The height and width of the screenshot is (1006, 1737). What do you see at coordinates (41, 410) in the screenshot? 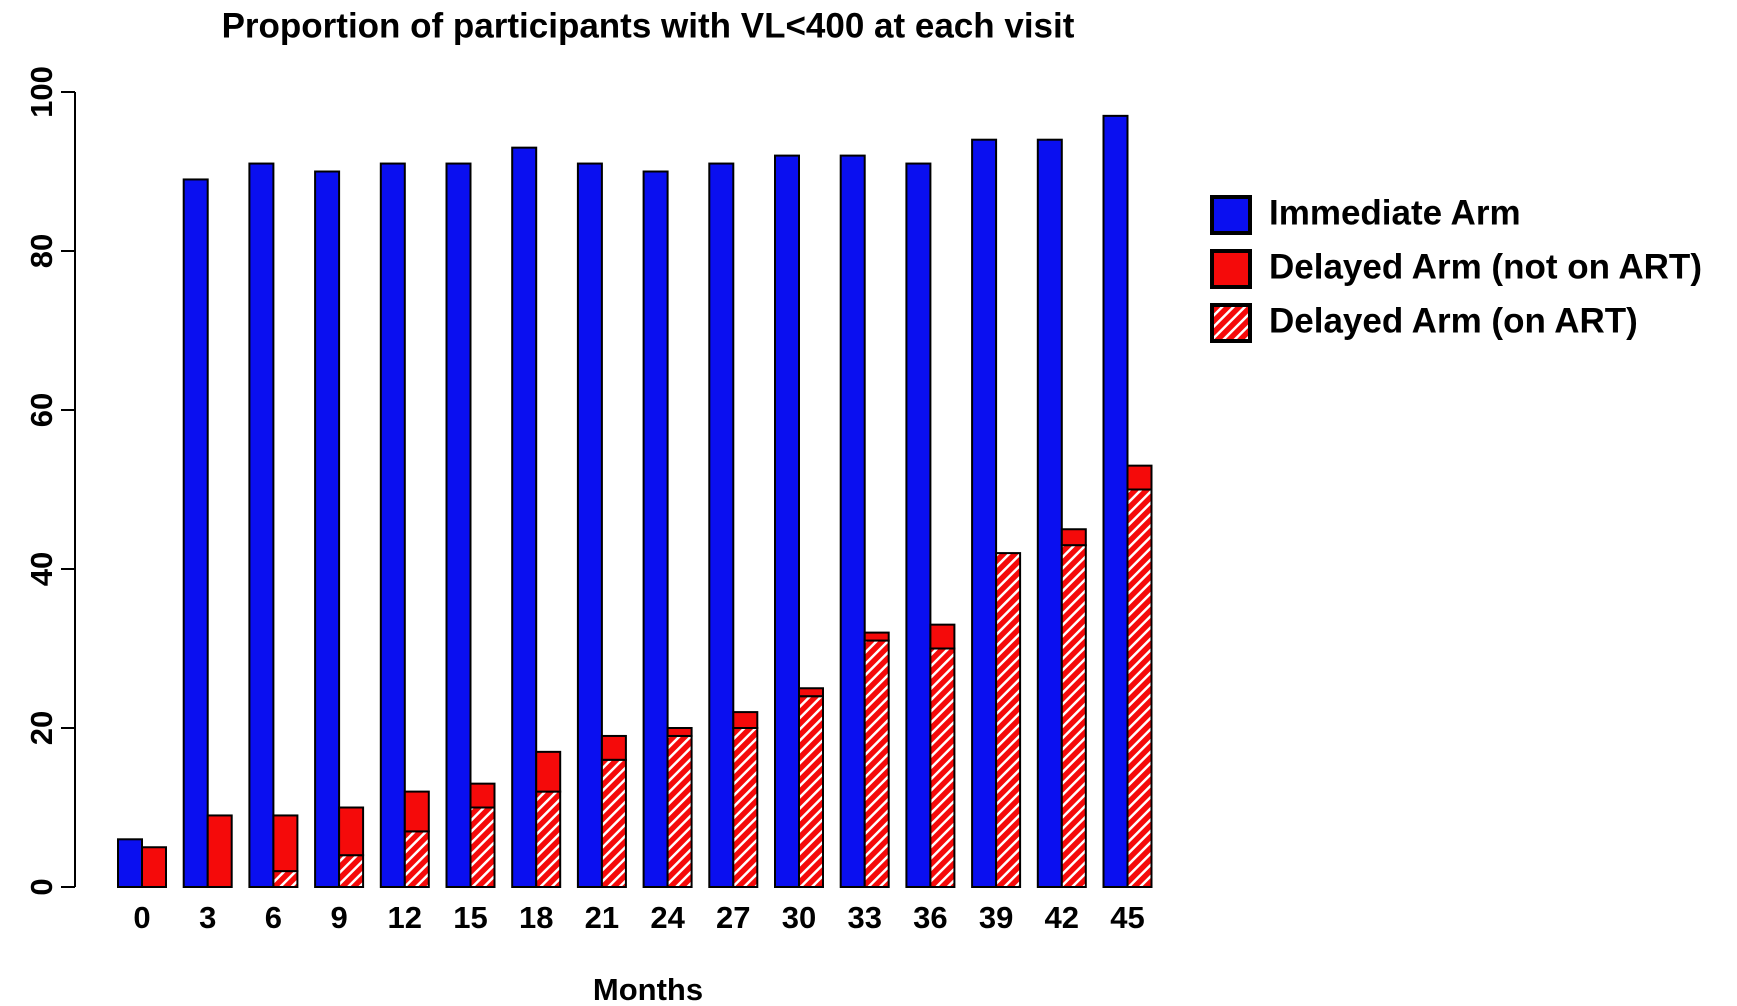
I see `y-tick-label: 60` at bounding box center [41, 410].